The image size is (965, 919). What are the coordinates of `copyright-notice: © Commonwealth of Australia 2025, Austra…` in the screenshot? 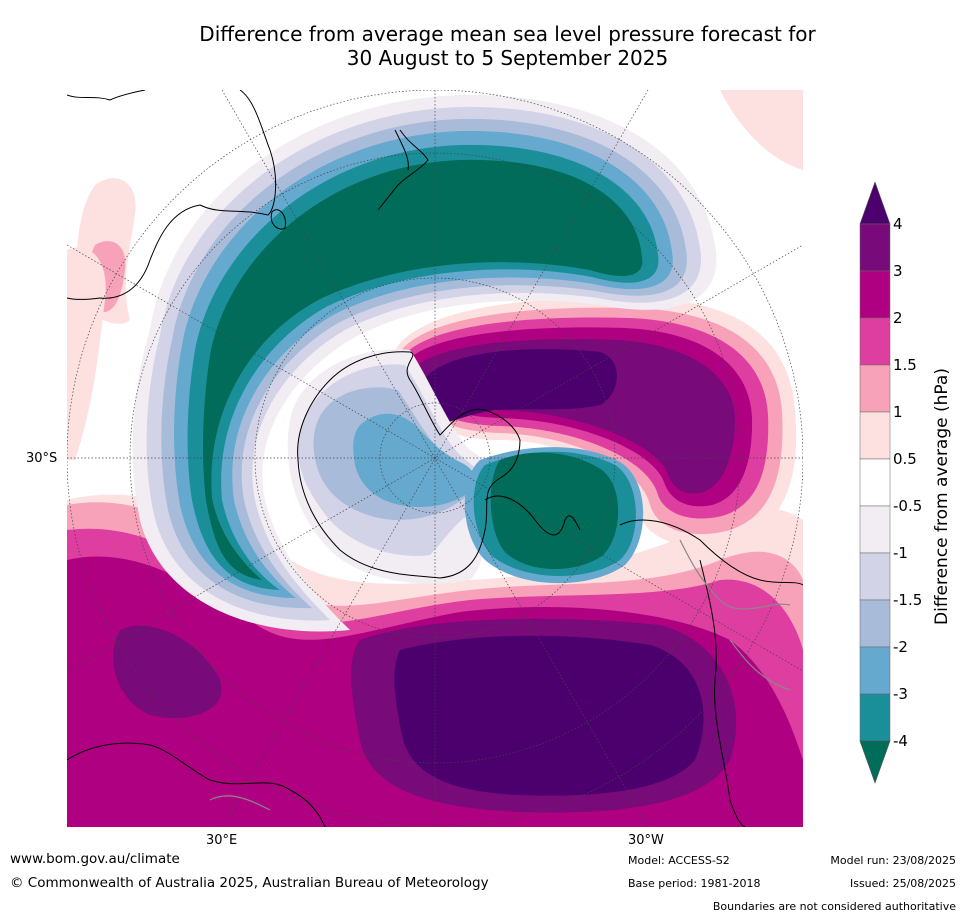 It's located at (249, 883).